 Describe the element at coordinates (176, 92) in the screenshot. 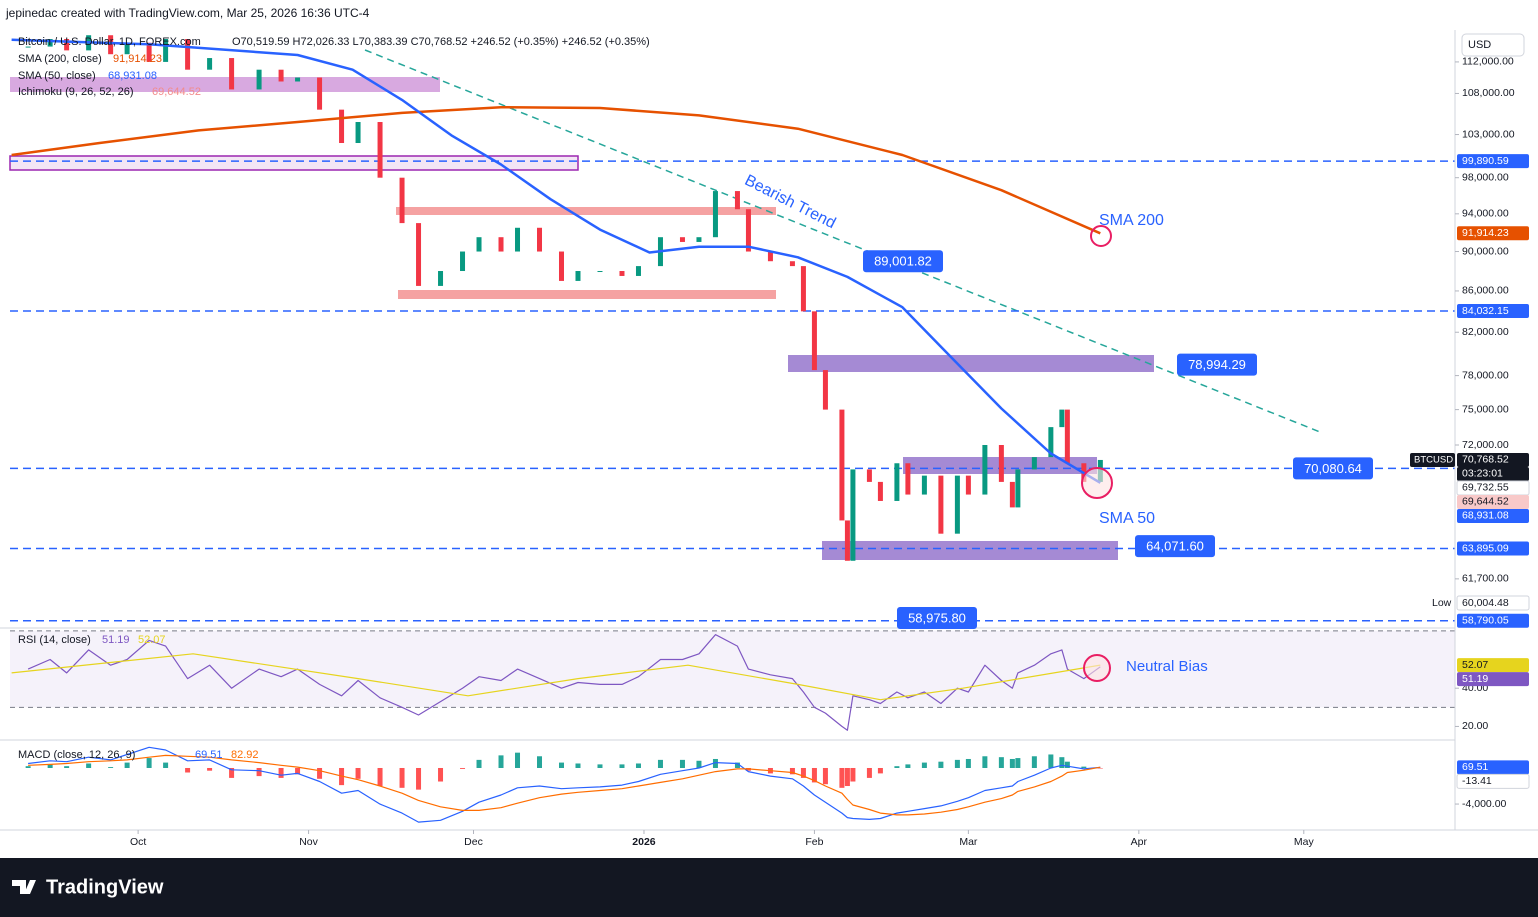

I see `legend-value: 69,644.52` at that location.